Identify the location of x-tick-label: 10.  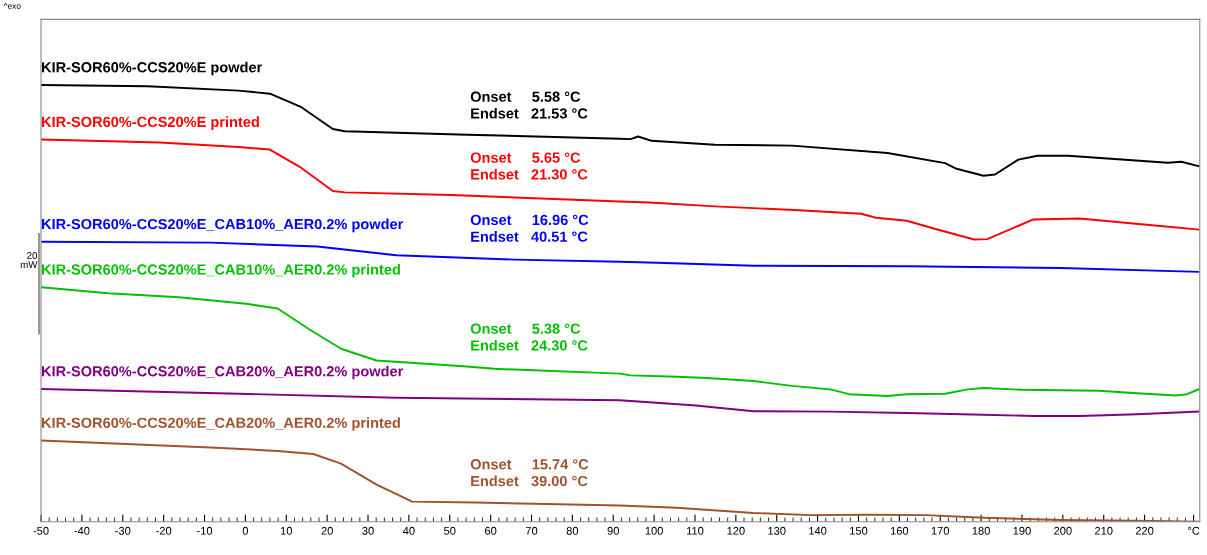
(286, 530).